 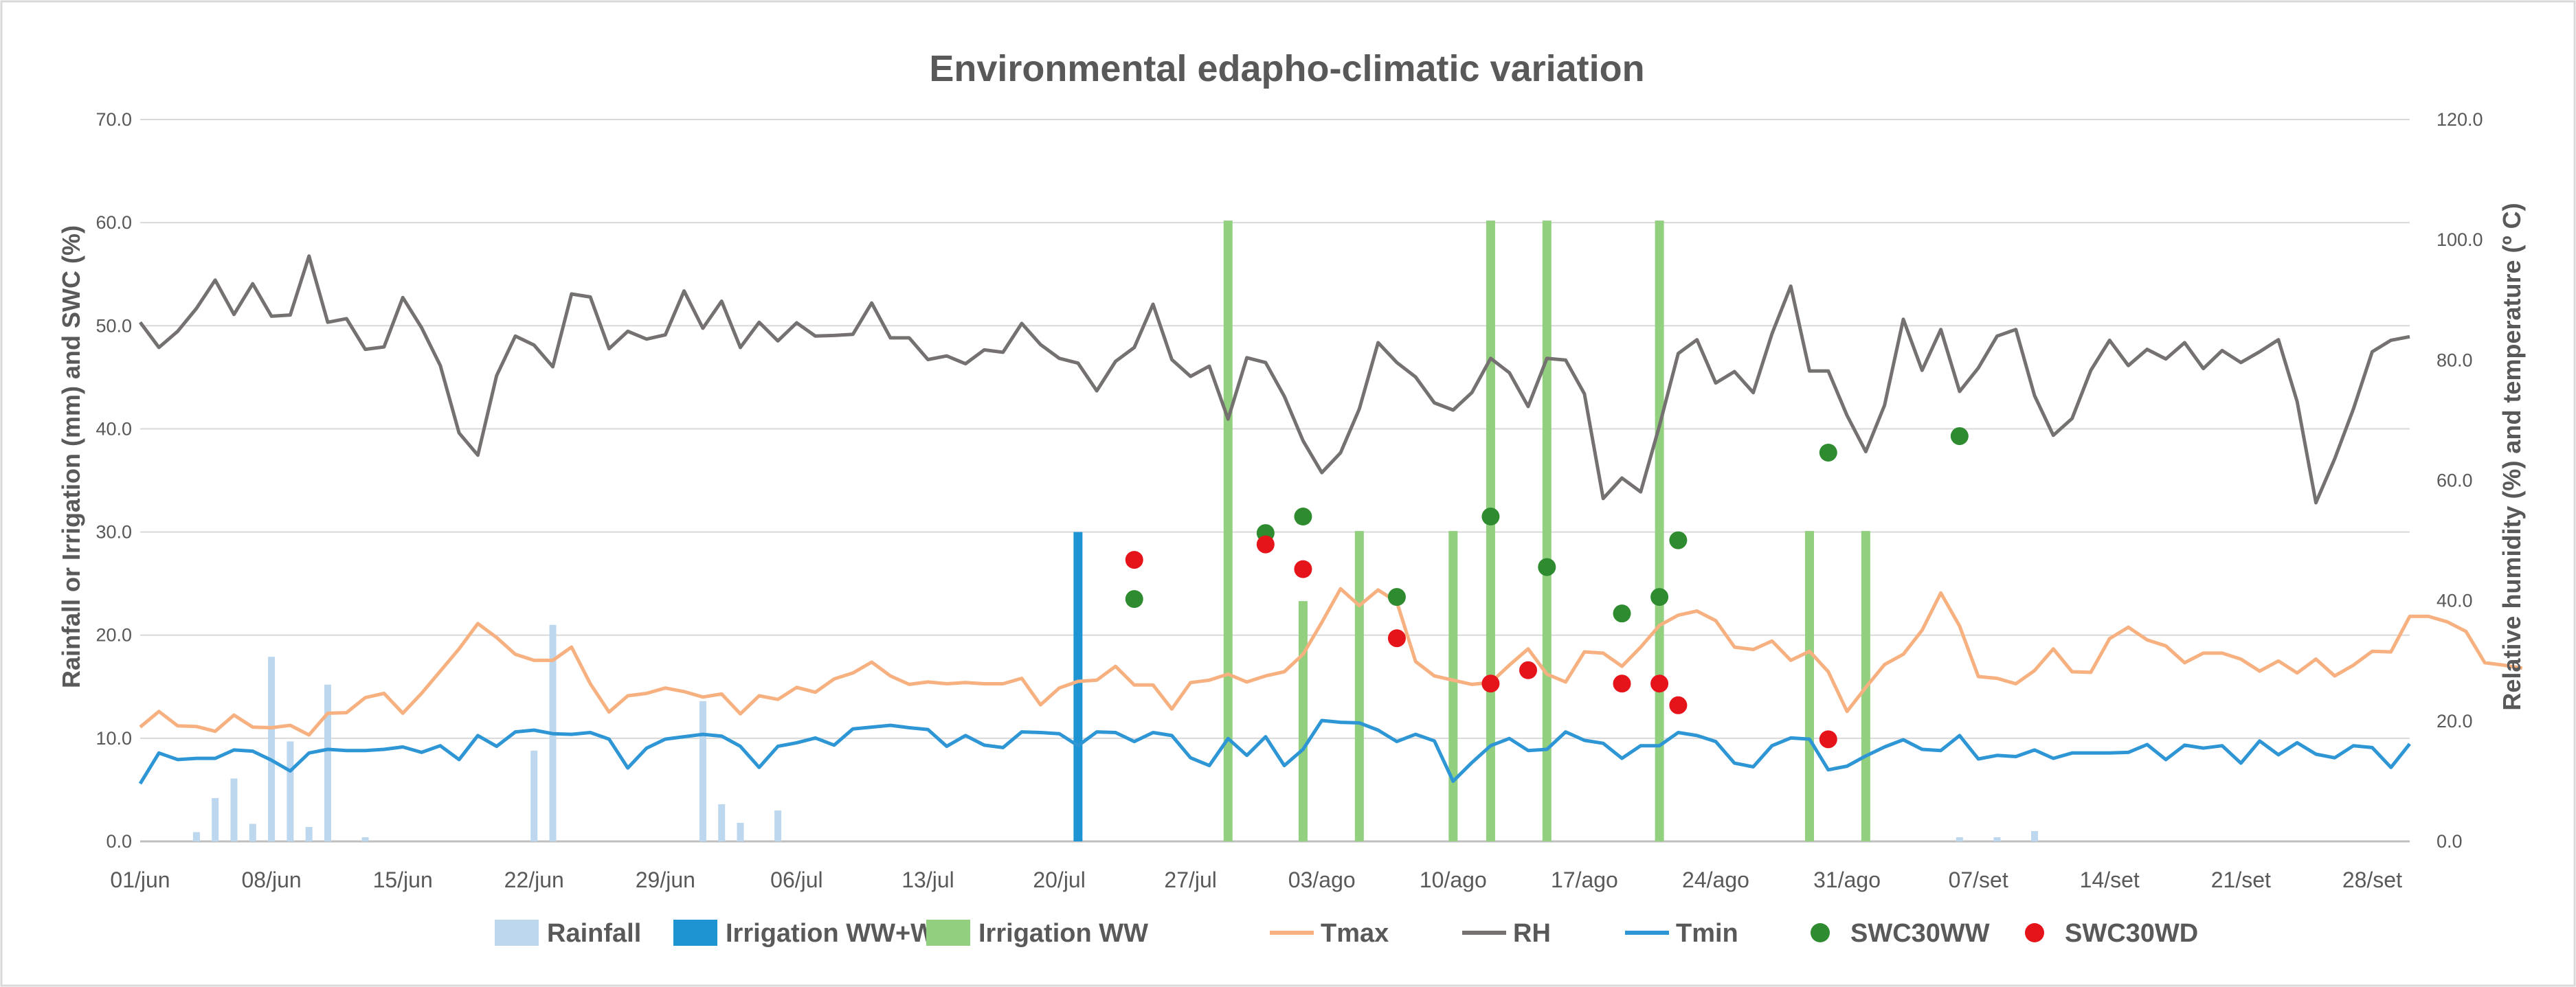 I want to click on x-tick-label: 13/jul, so click(x=927, y=879).